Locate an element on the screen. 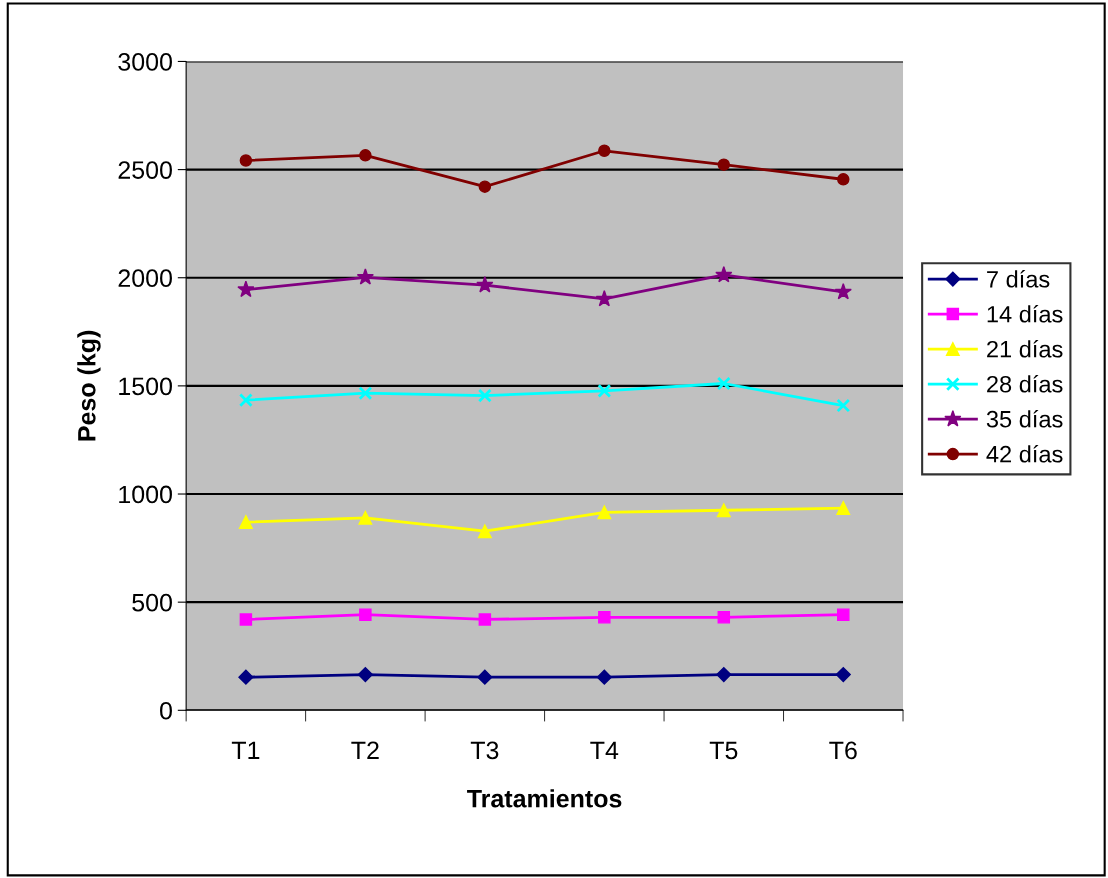 The width and height of the screenshot is (1108, 878). x-tick-label: T5 is located at coordinates (723, 750).